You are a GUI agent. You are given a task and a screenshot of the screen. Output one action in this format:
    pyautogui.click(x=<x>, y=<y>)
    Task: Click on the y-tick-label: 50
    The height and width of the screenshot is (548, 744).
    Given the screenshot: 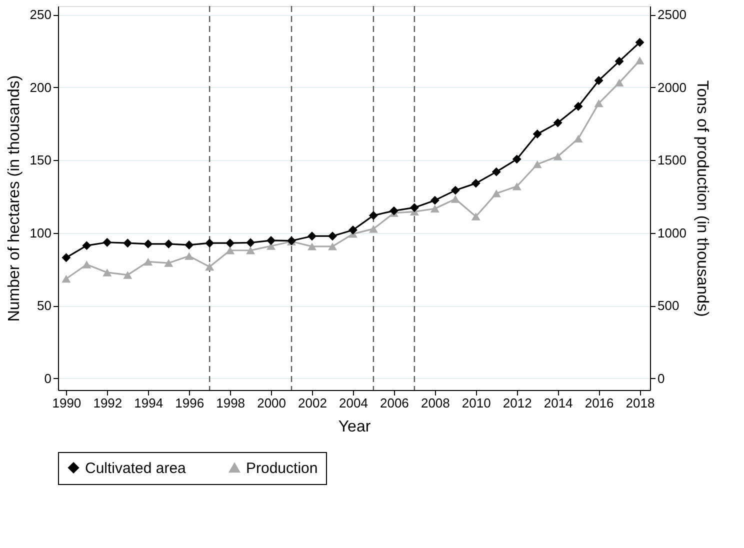 What is the action you would take?
    pyautogui.click(x=44, y=306)
    